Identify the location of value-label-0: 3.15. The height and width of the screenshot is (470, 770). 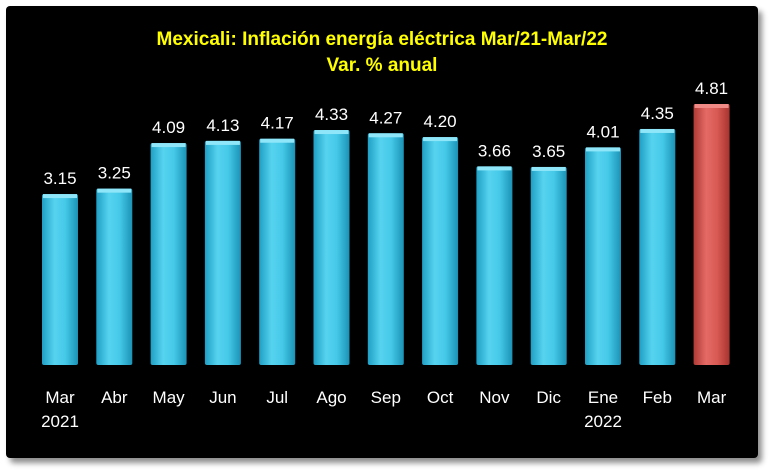
(59, 178).